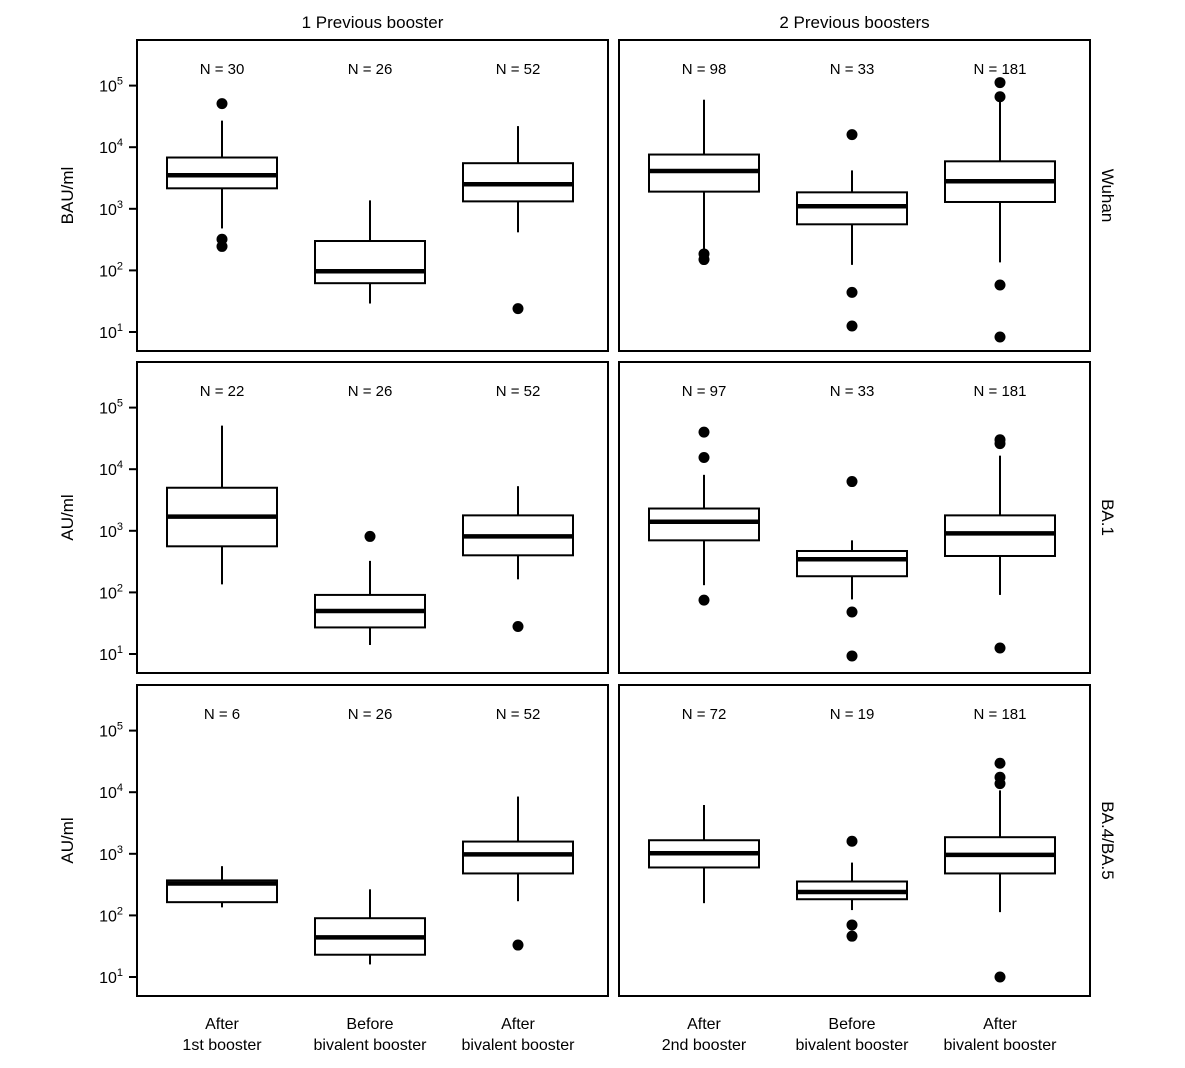 The image size is (1185, 1068). I want to click on n-label: N = 98, so click(704, 69).